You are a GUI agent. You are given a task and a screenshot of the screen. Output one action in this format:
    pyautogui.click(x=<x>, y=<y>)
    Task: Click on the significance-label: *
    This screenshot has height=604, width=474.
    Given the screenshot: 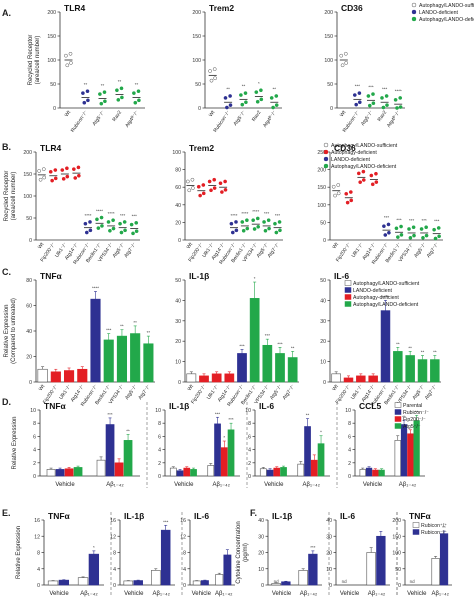 What is the action you would take?
    pyautogui.click(x=255, y=278)
    